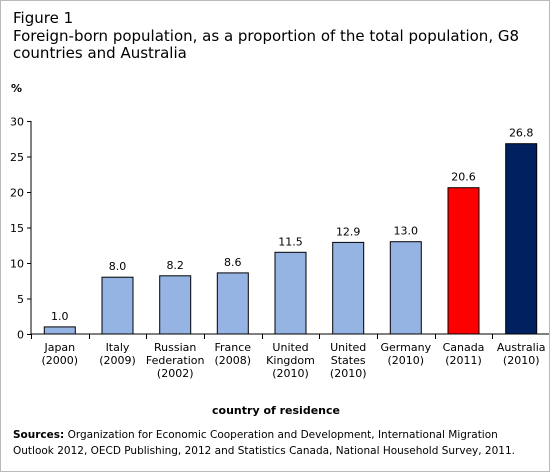 This screenshot has height=472, width=550. I want to click on x-category-label: (2000), so click(60, 360).